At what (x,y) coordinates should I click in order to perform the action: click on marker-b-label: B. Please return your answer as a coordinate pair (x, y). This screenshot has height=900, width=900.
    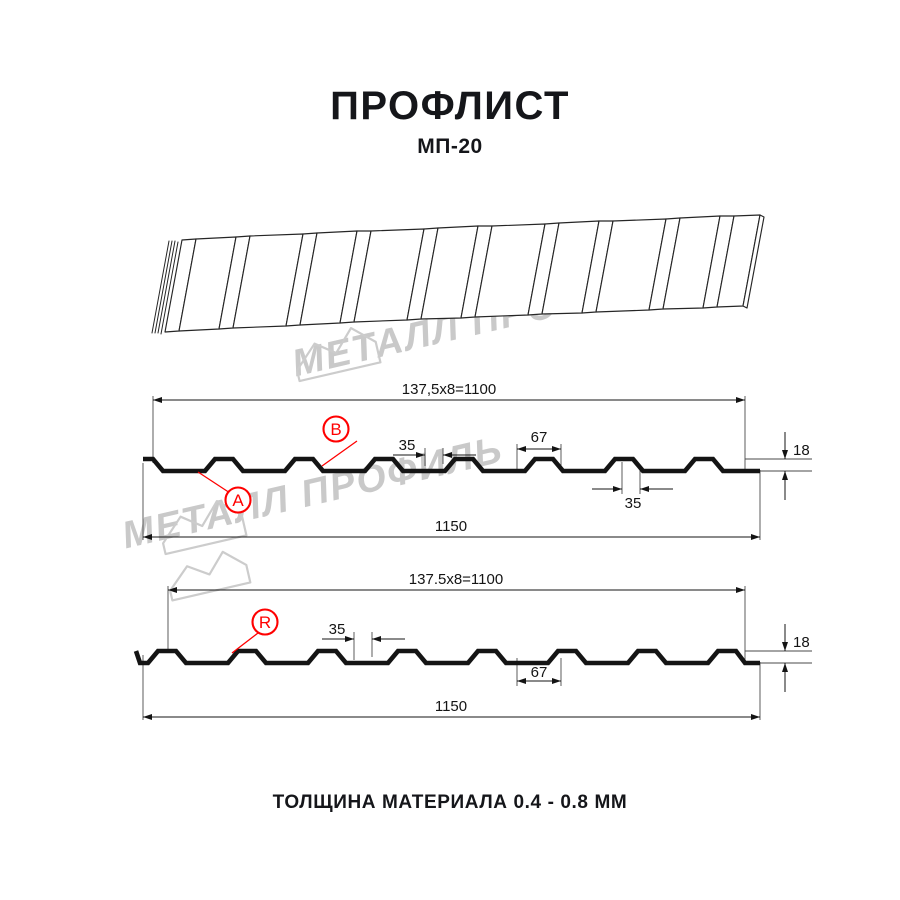
    Looking at the image, I should click on (335, 429).